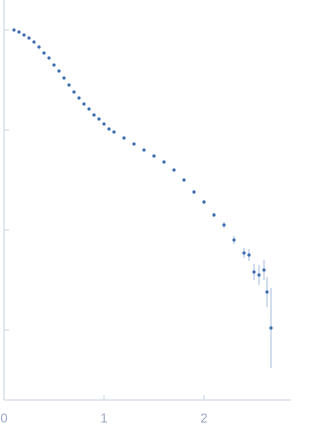 The image size is (320, 437). What do you see at coordinates (103, 417) in the screenshot?
I see `x-tick-label: 1` at bounding box center [103, 417].